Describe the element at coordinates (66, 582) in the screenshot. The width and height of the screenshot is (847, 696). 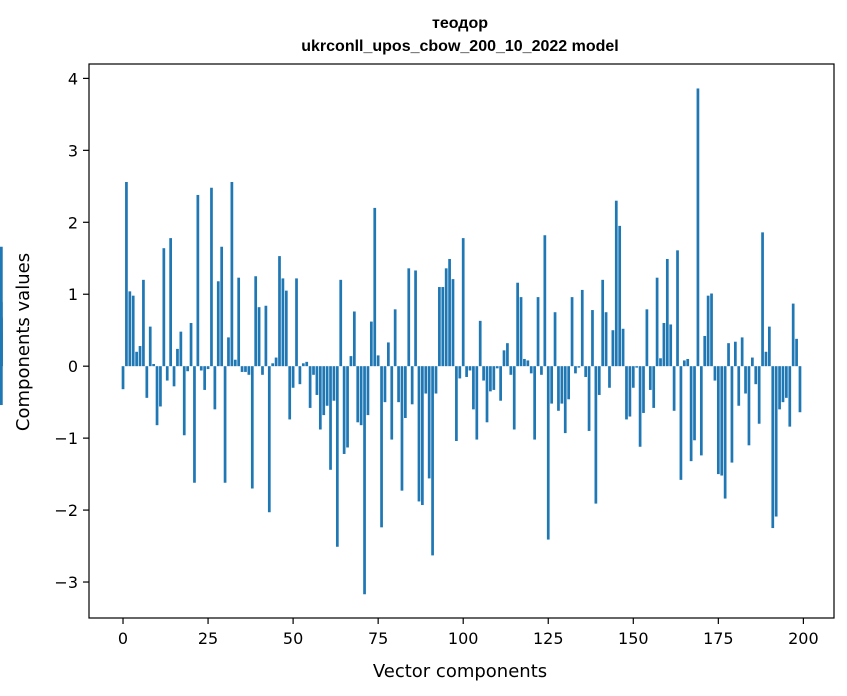
I see `y-tick-label: −3` at that location.